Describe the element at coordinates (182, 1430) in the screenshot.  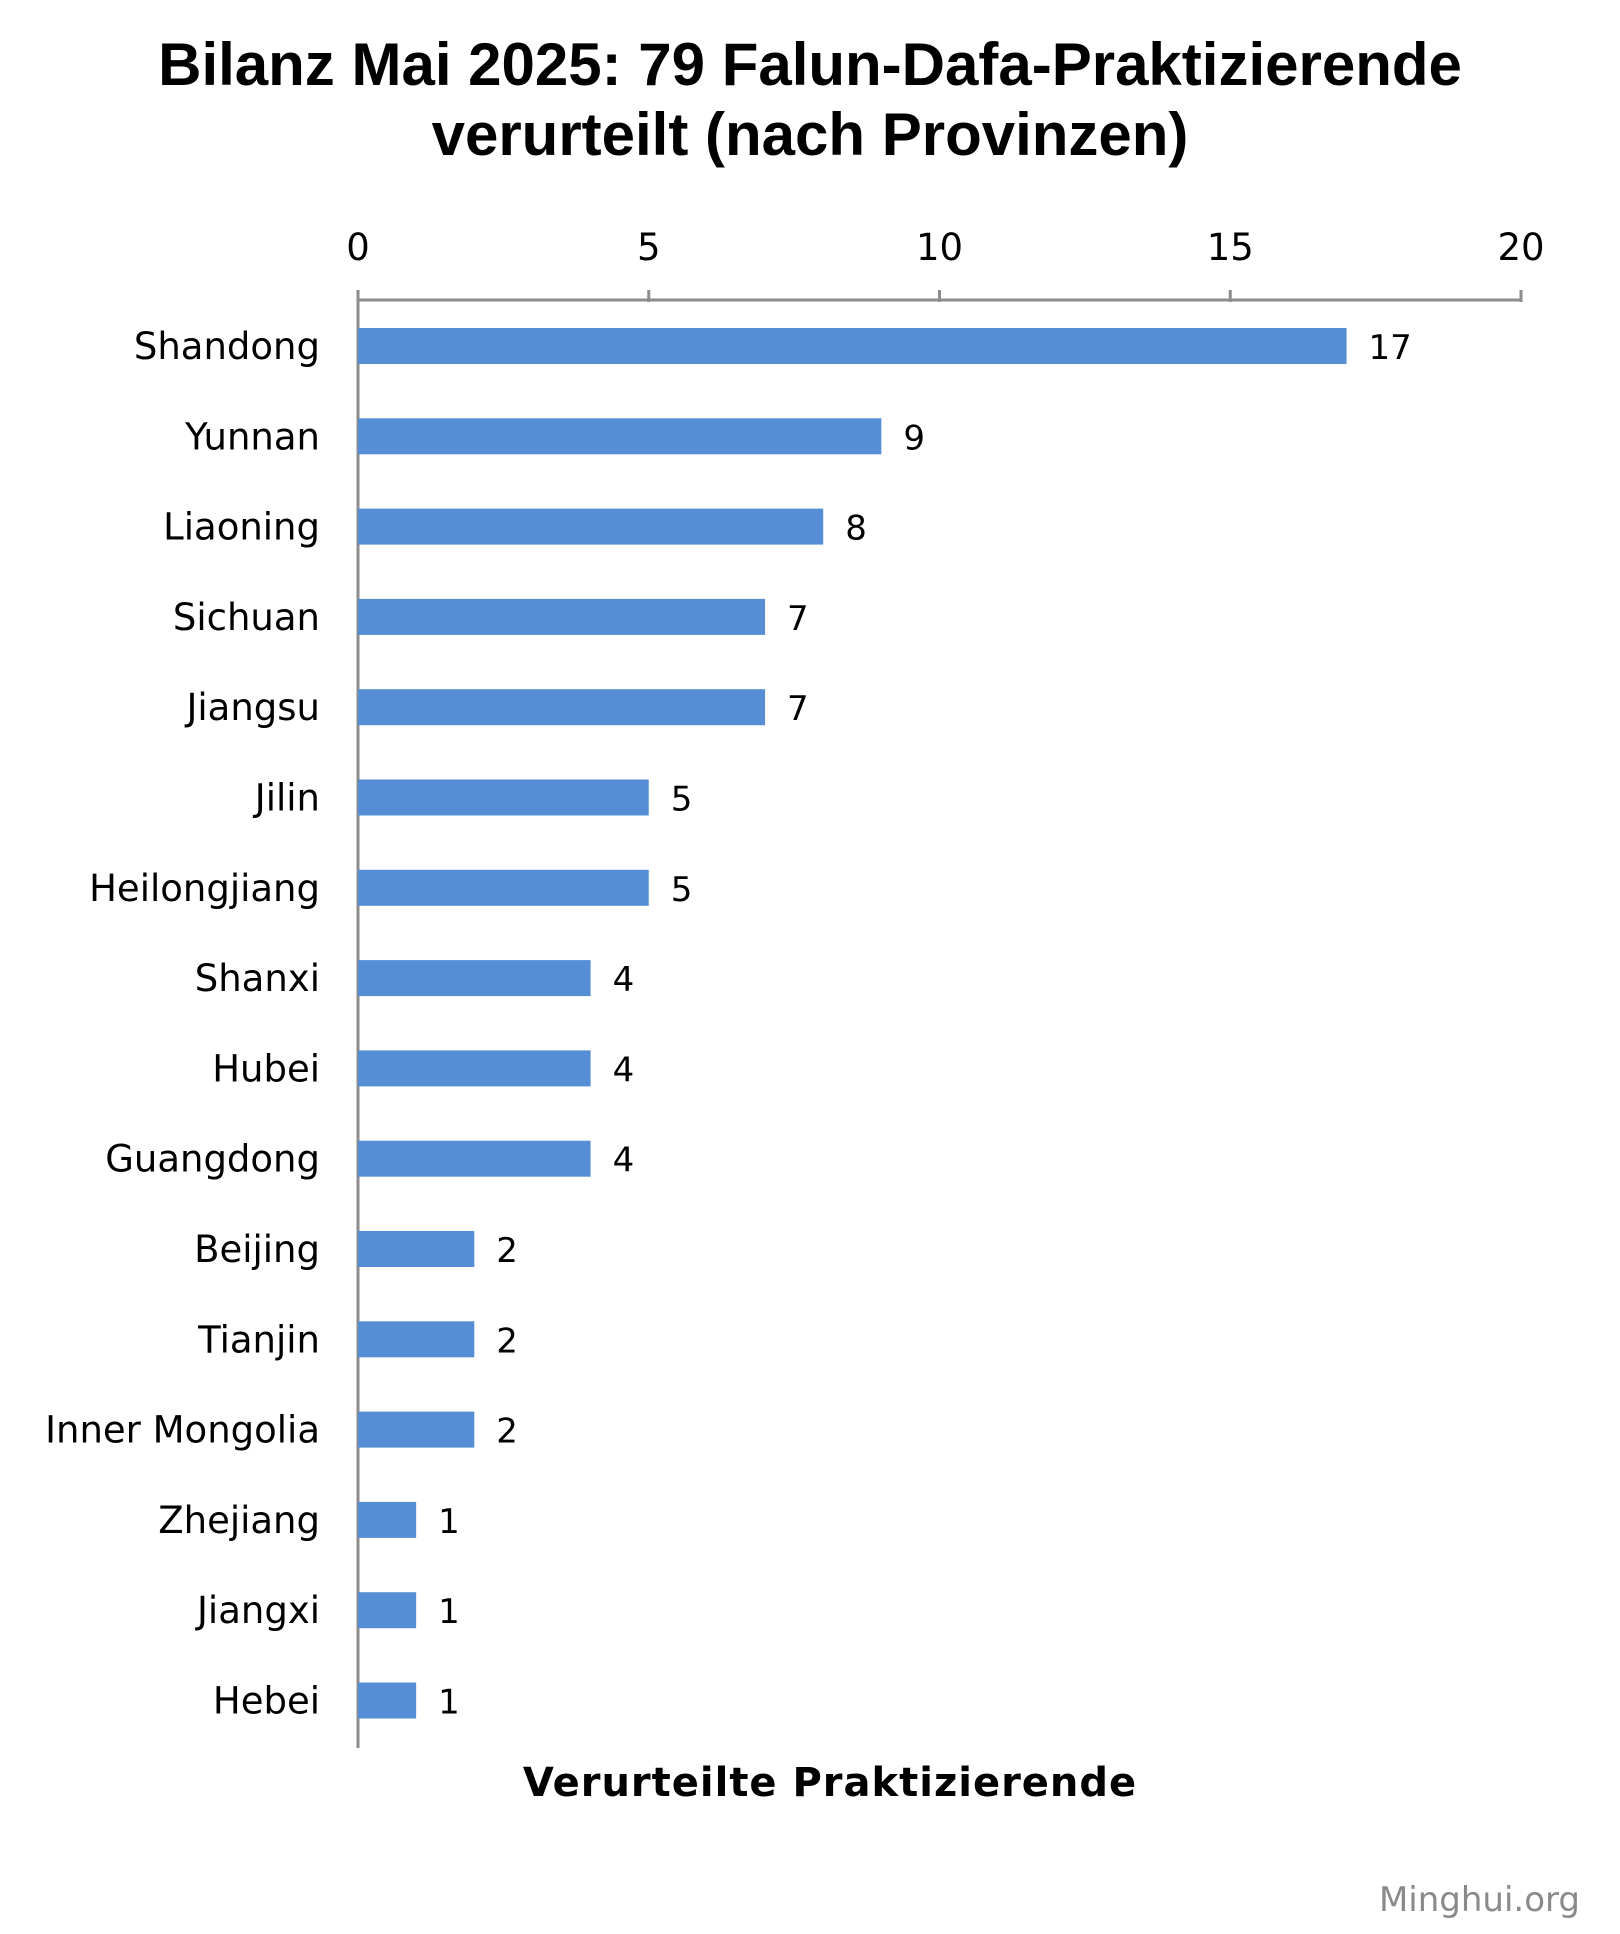
I see `category-label: Inner Mongolia` at that location.